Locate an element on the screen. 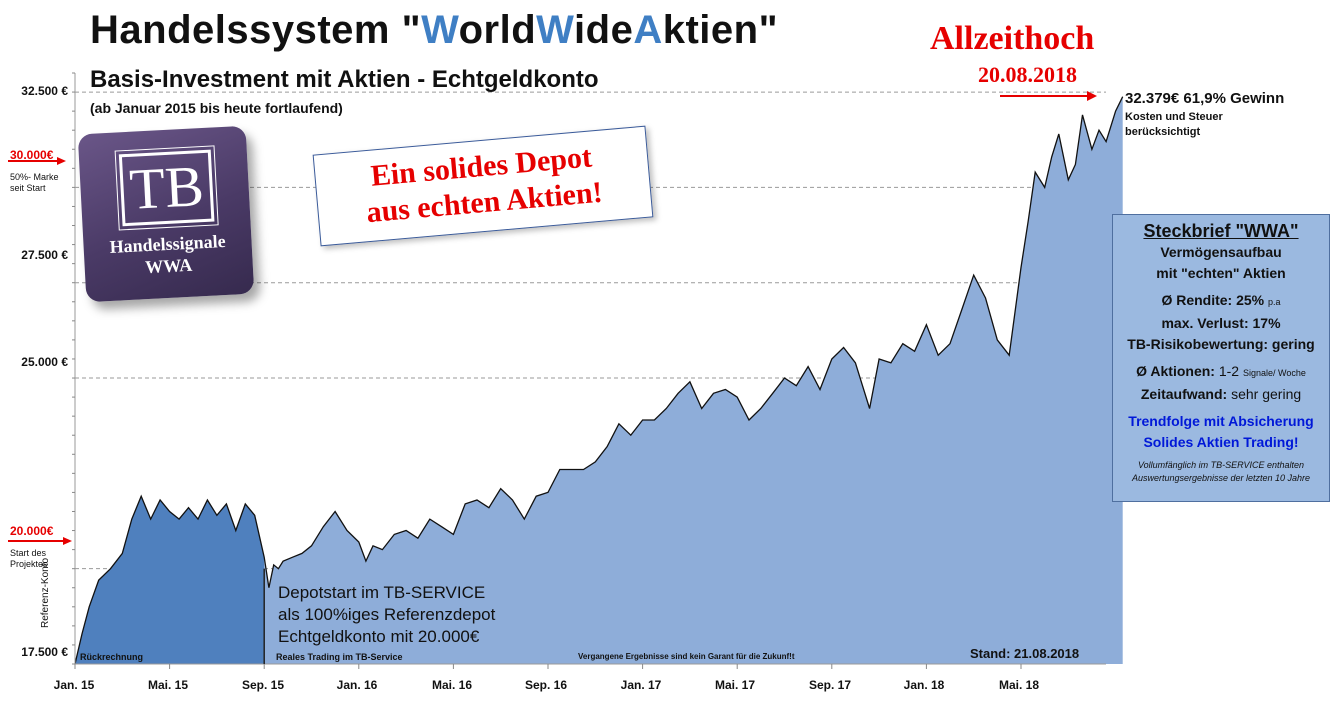  profile-aktionen: Ø Aktionen: 1-2 Signale/ Woche is located at coordinates (1221, 371).